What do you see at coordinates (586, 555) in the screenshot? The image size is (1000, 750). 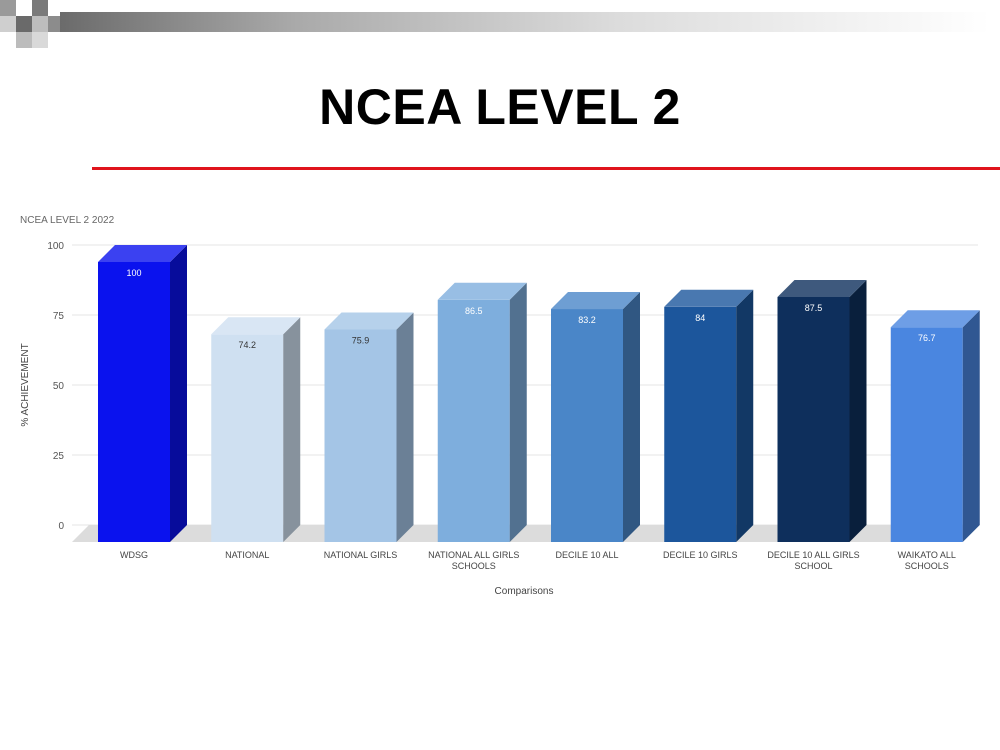 I see `x-tick-label: DECILE 10 ALL` at bounding box center [586, 555].